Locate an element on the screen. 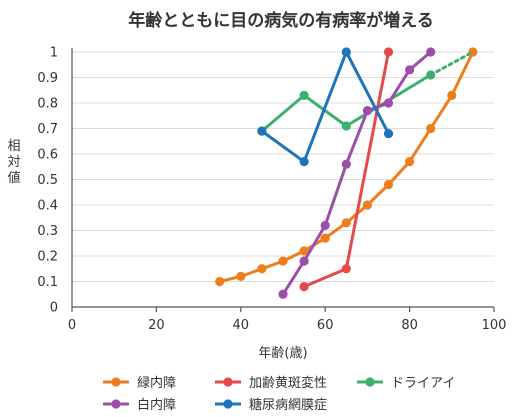  legend-label: 加齢黄斑変性 is located at coordinates (288, 383).